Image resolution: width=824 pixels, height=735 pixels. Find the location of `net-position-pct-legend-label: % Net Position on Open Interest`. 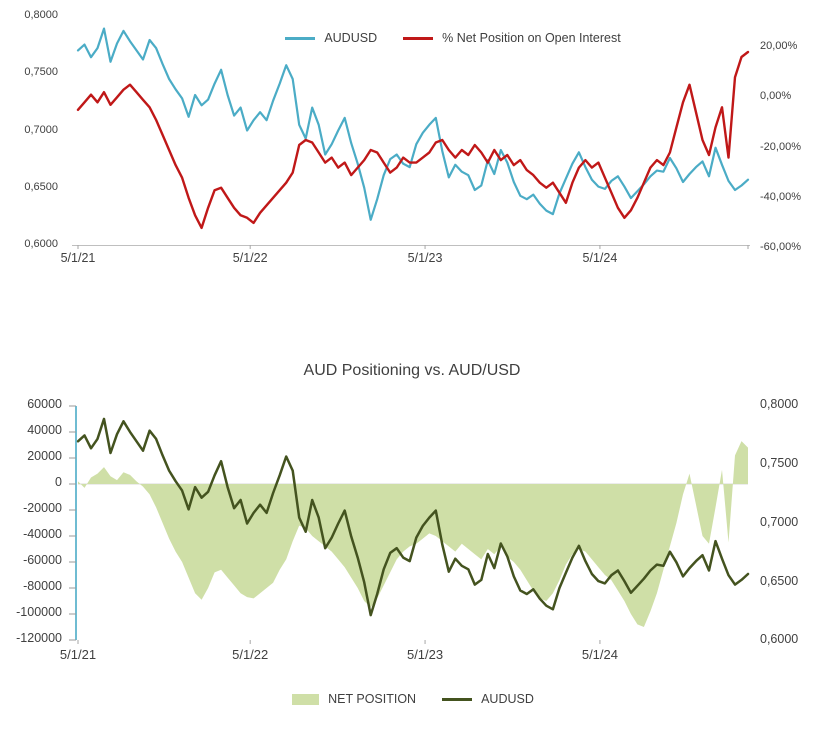

net-position-pct-legend-label: % Net Position on Open Interest is located at coordinates (531, 38).